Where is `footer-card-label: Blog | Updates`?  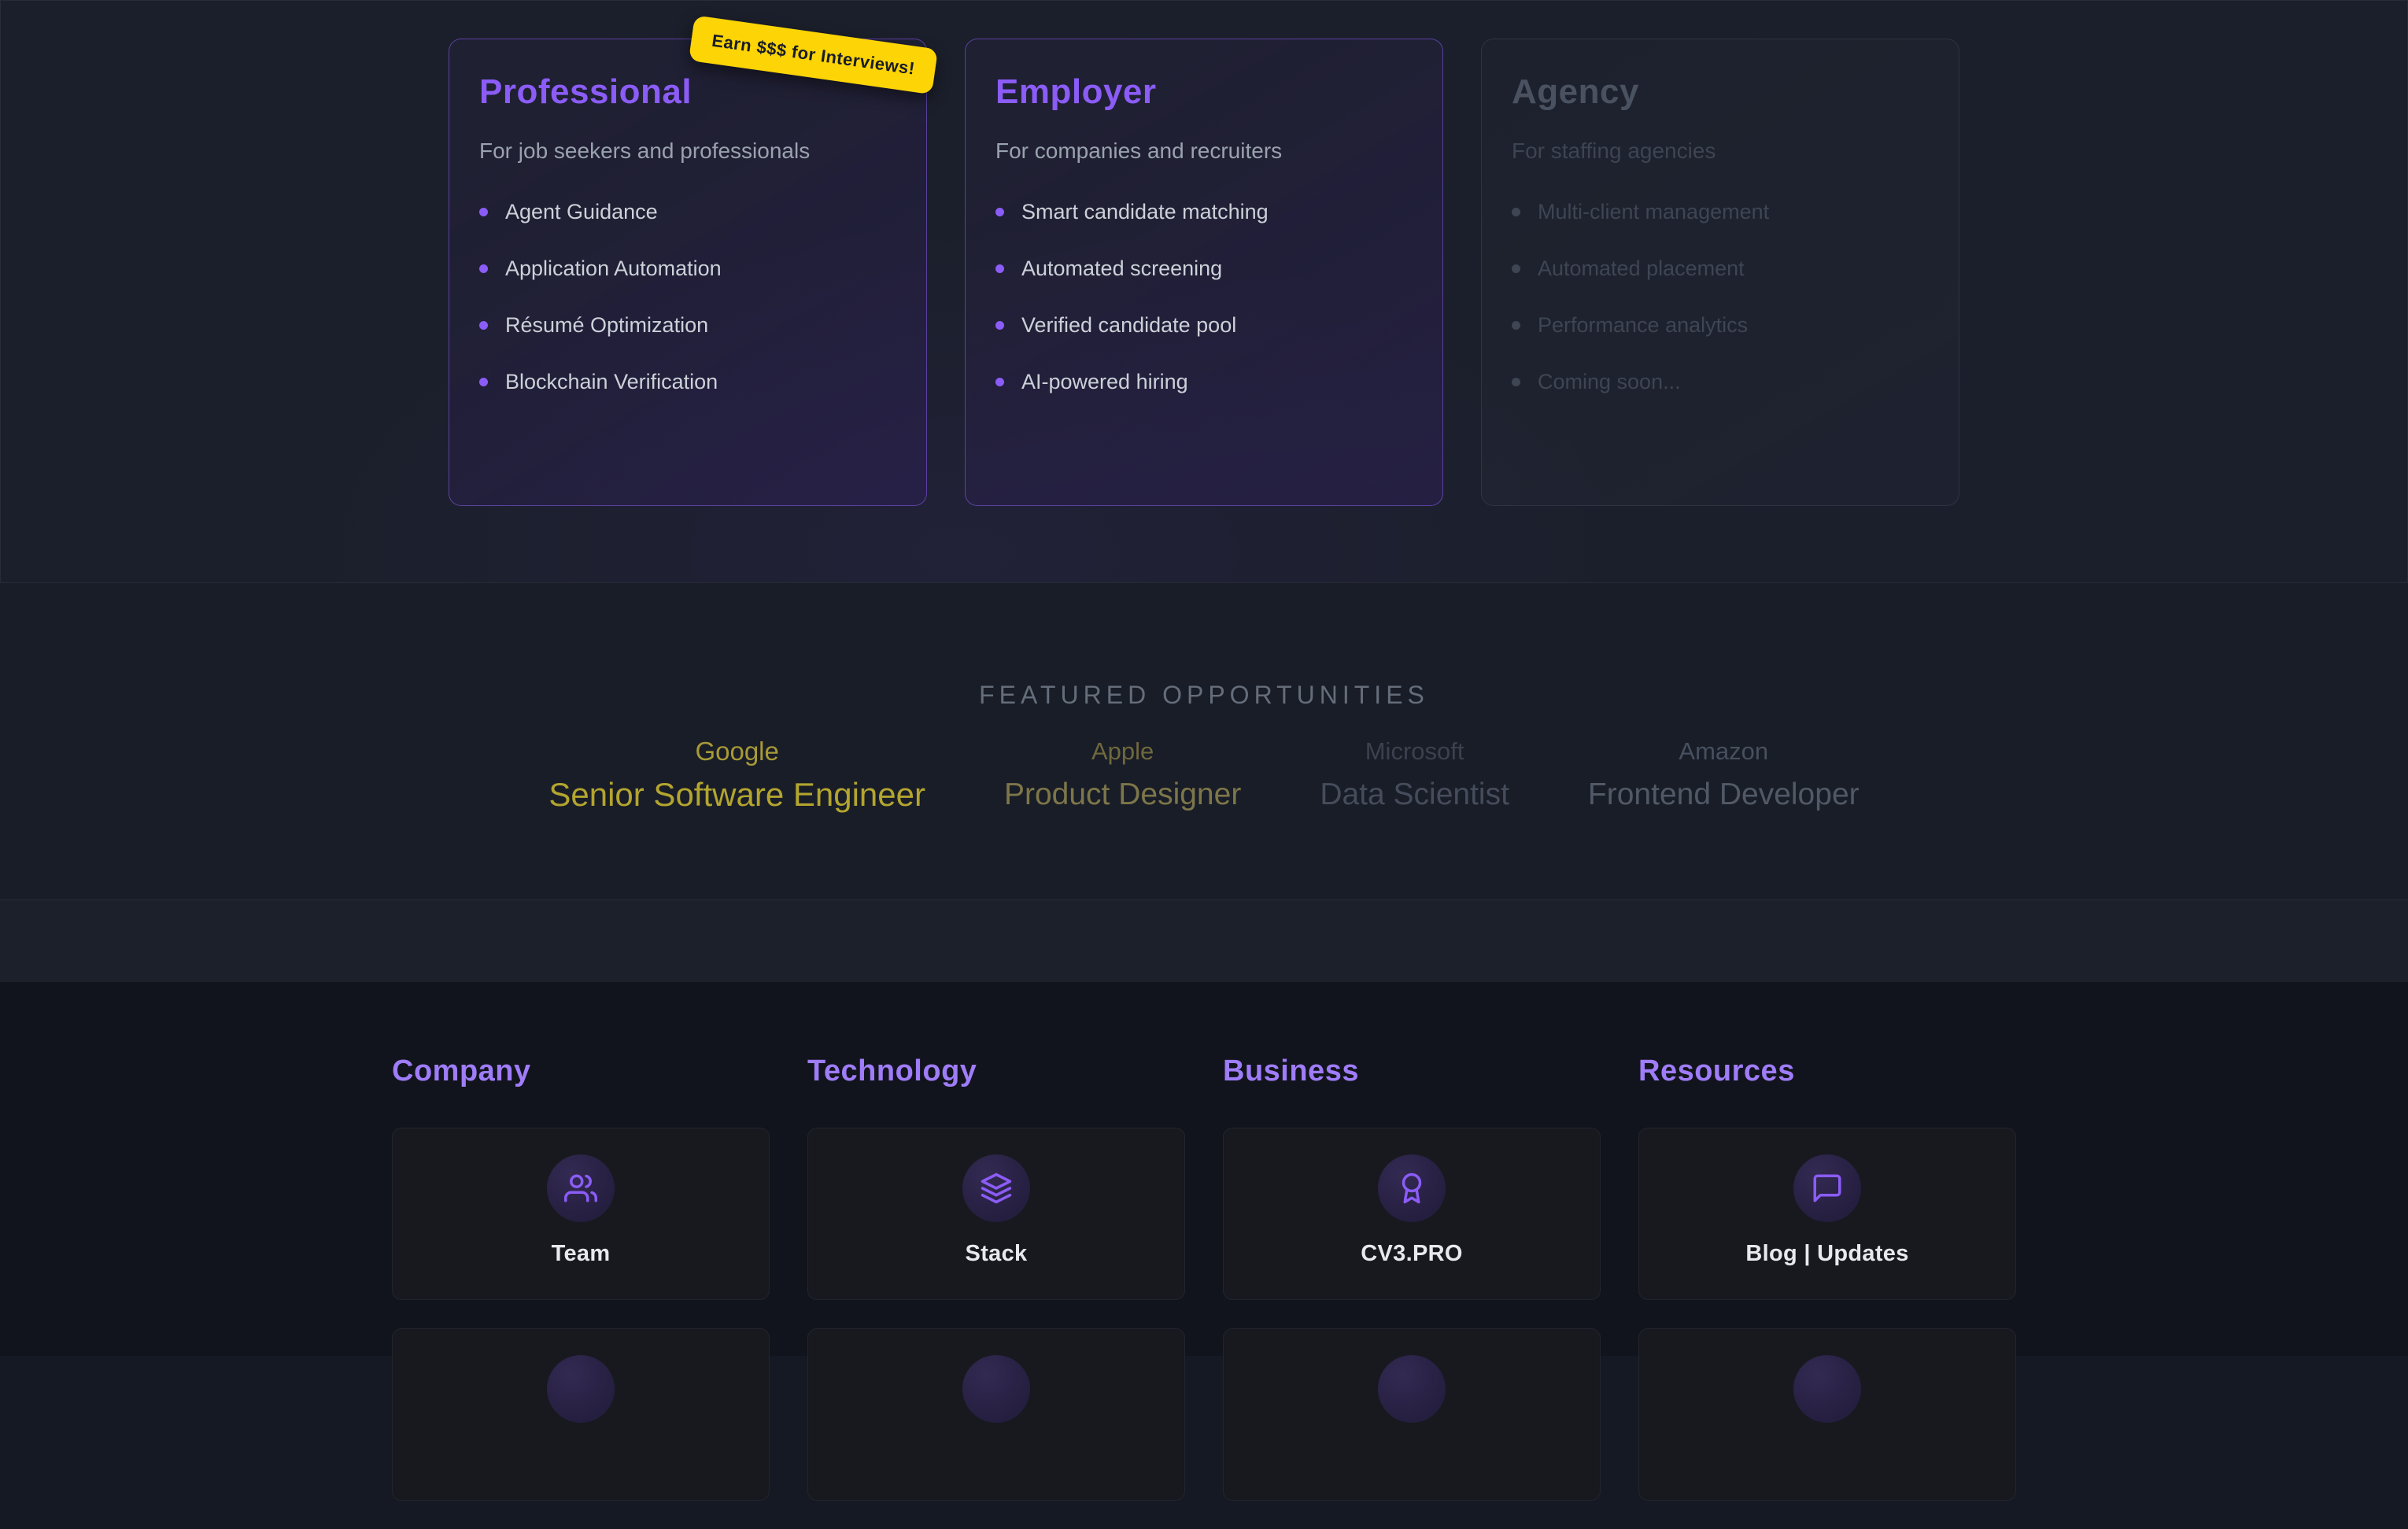
footer-card-label: Blog | Updates is located at coordinates (1827, 1253).